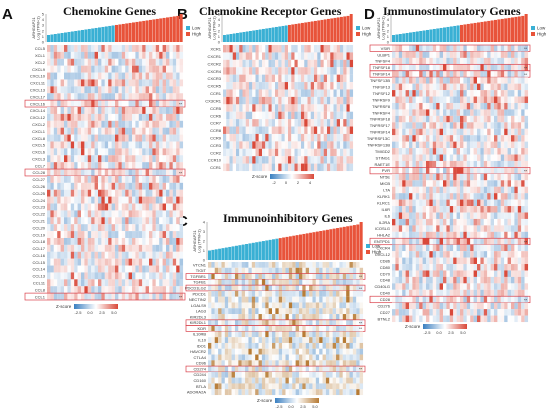 The width and height of the screenshot is (550, 409). I want to click on bar-y-tick-label: 2, so click(388, 30).